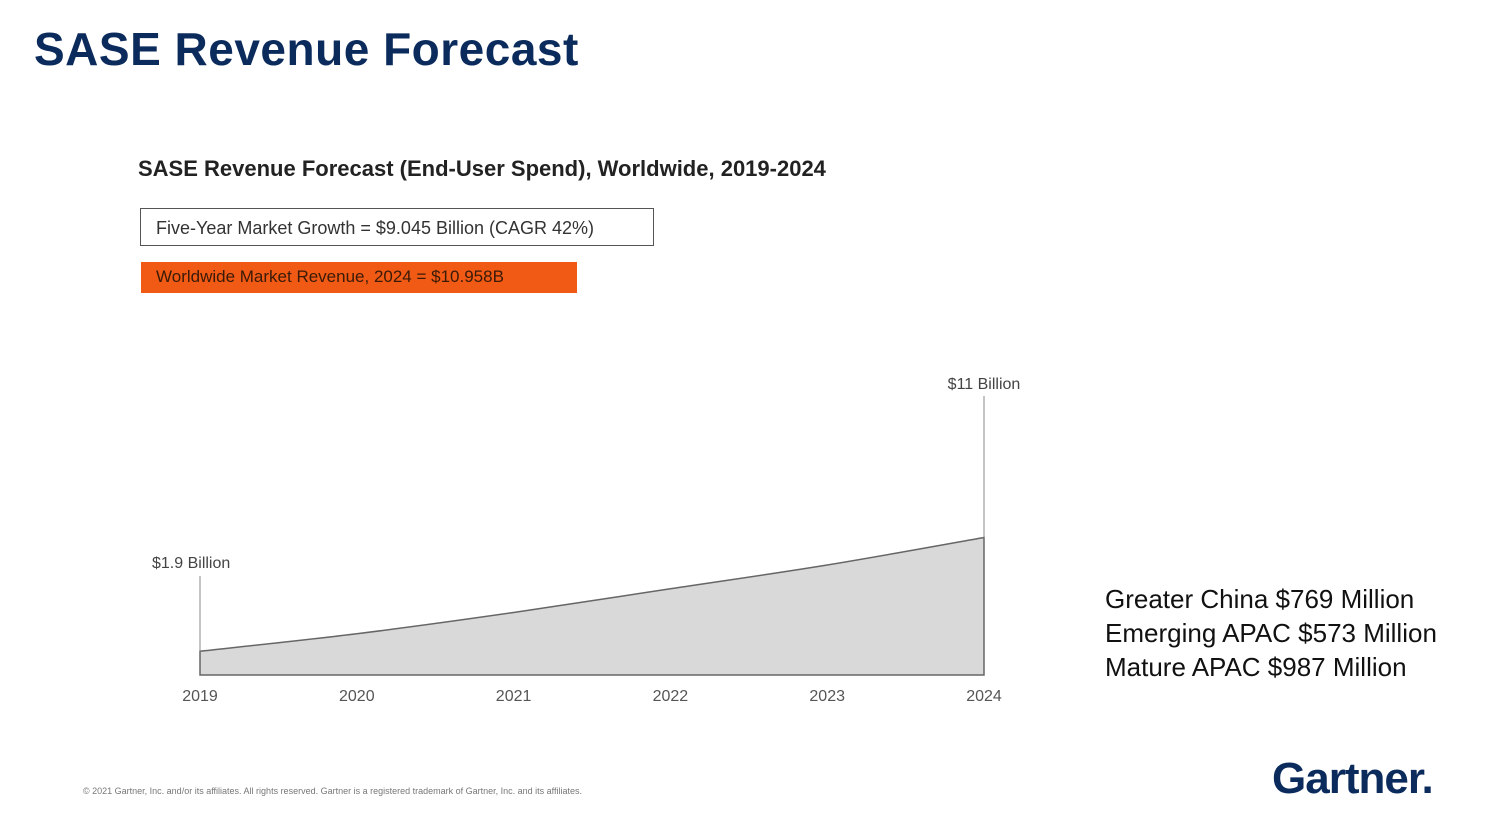 The height and width of the screenshot is (837, 1487). What do you see at coordinates (827, 696) in the screenshot?
I see `x-tick-label-2023: 2023` at bounding box center [827, 696].